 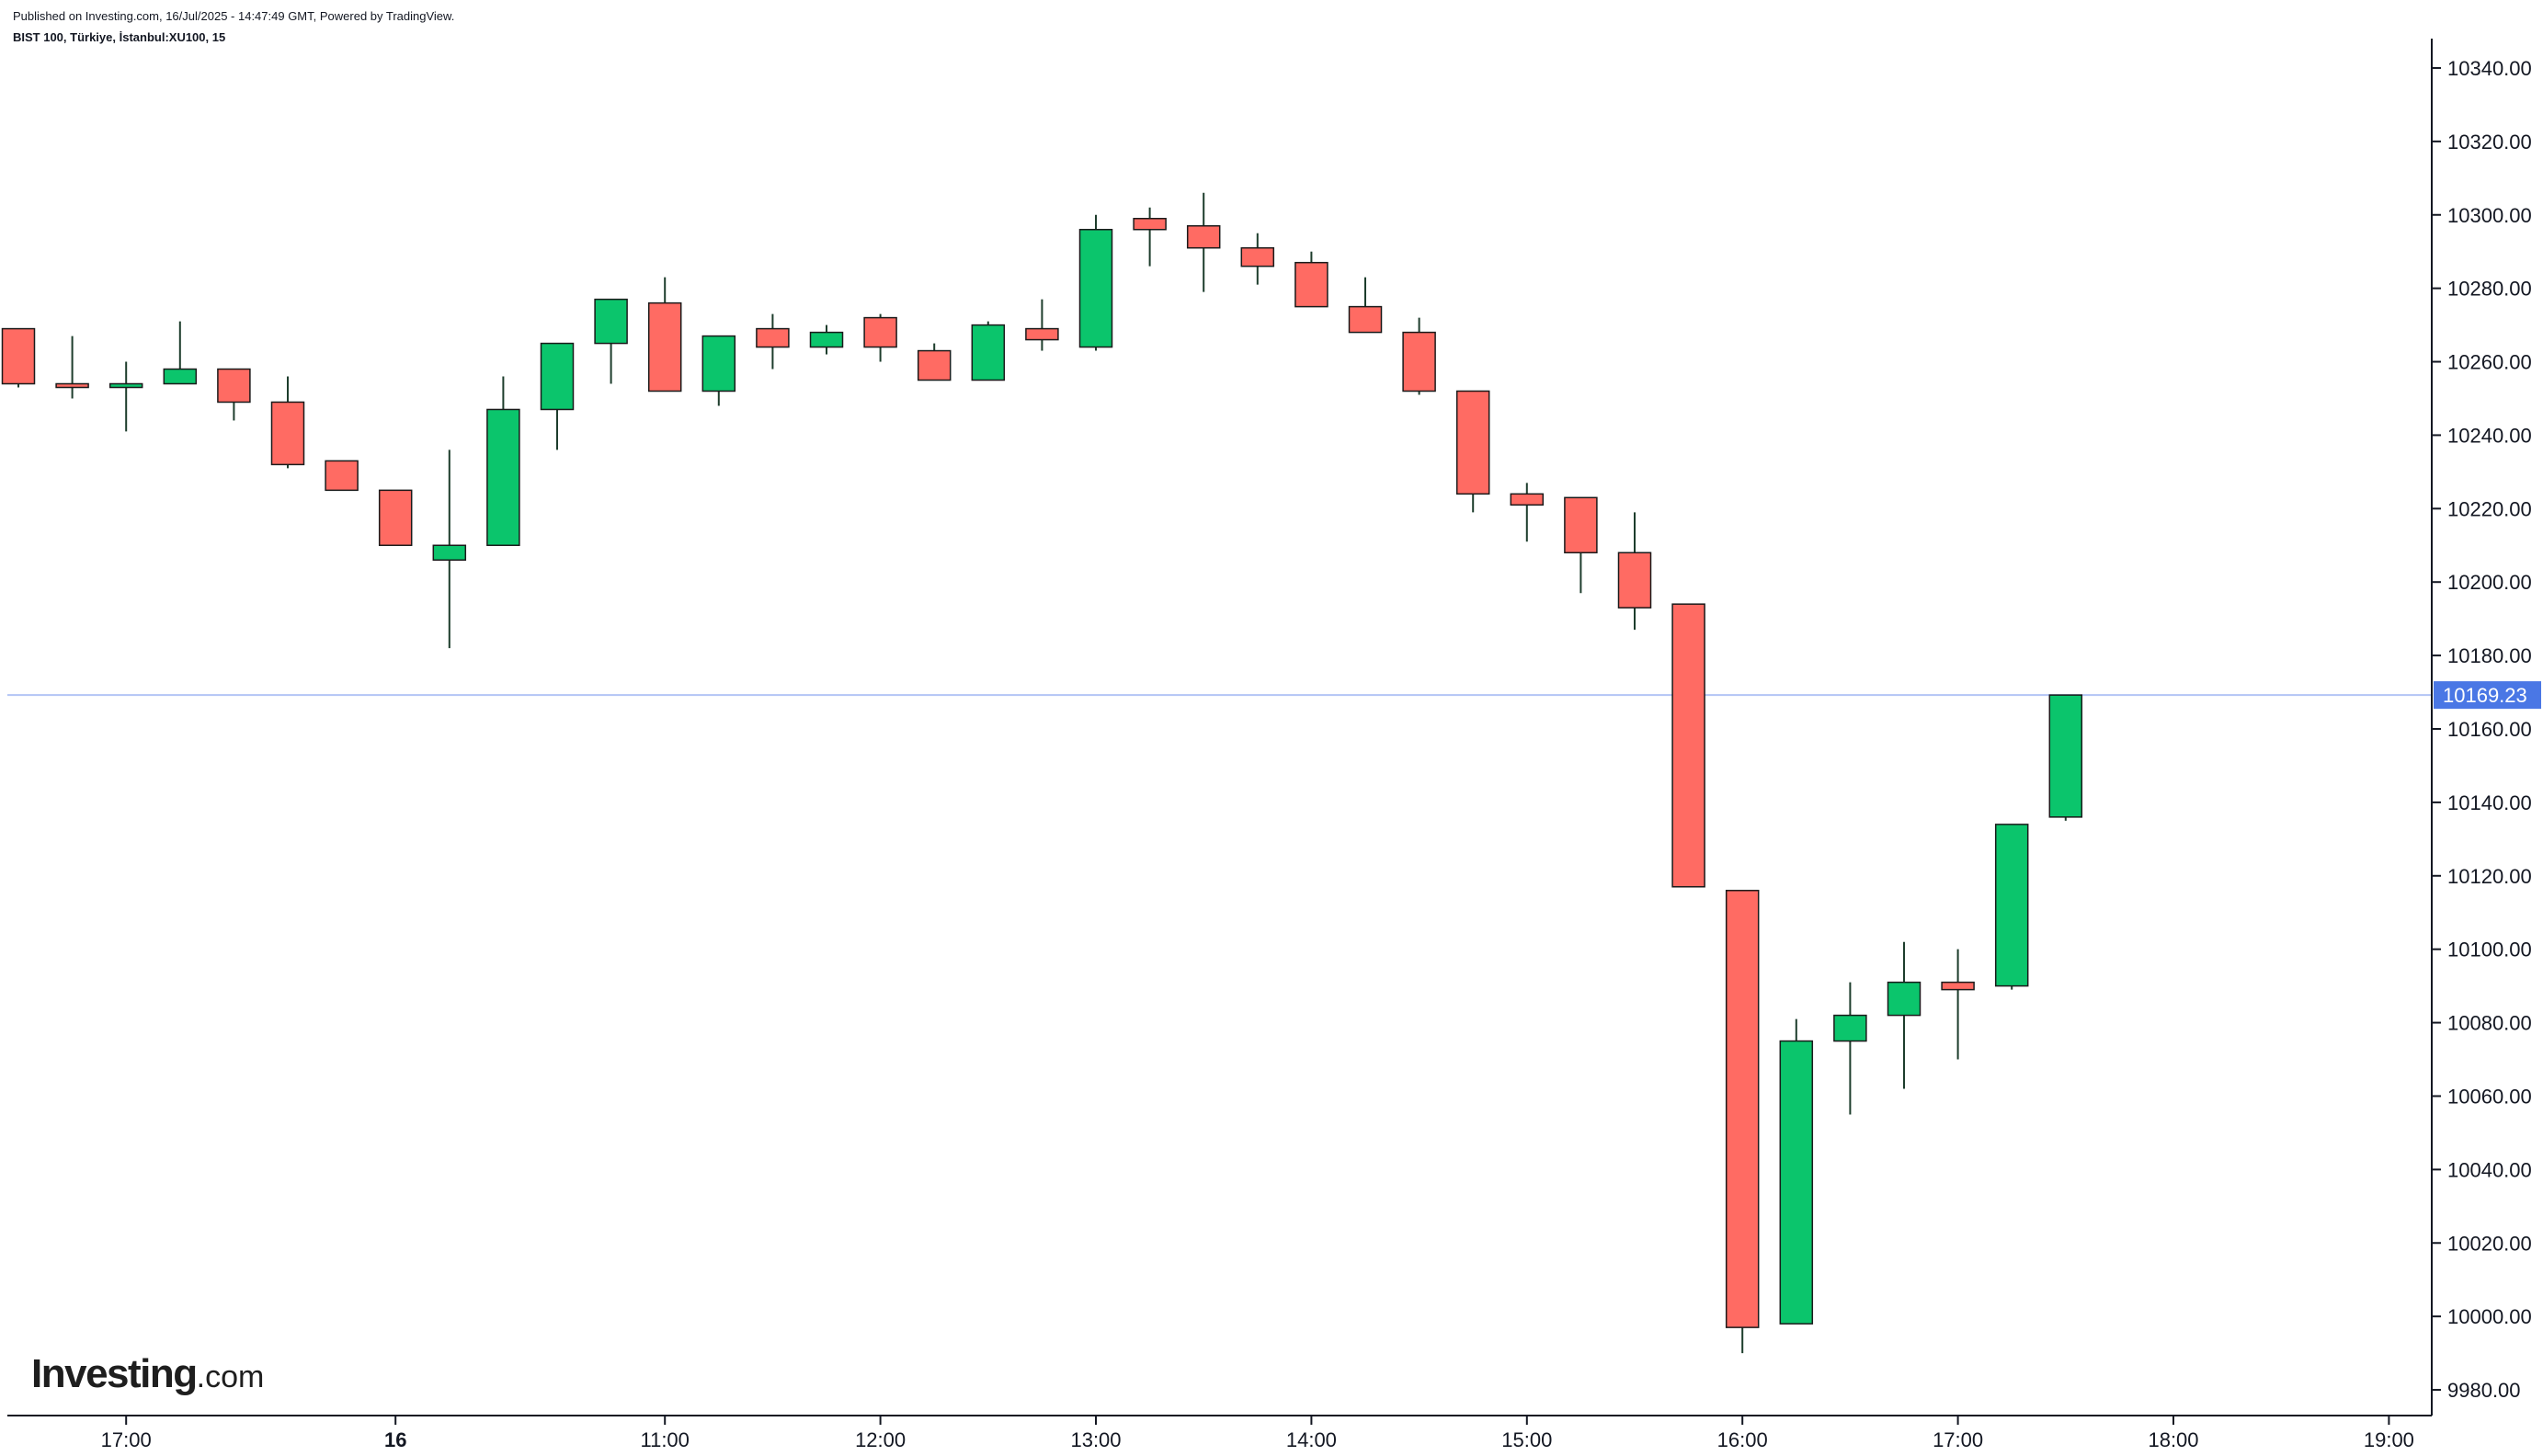 What do you see at coordinates (2485, 695) in the screenshot?
I see `last-price-label: 10169.23` at bounding box center [2485, 695].